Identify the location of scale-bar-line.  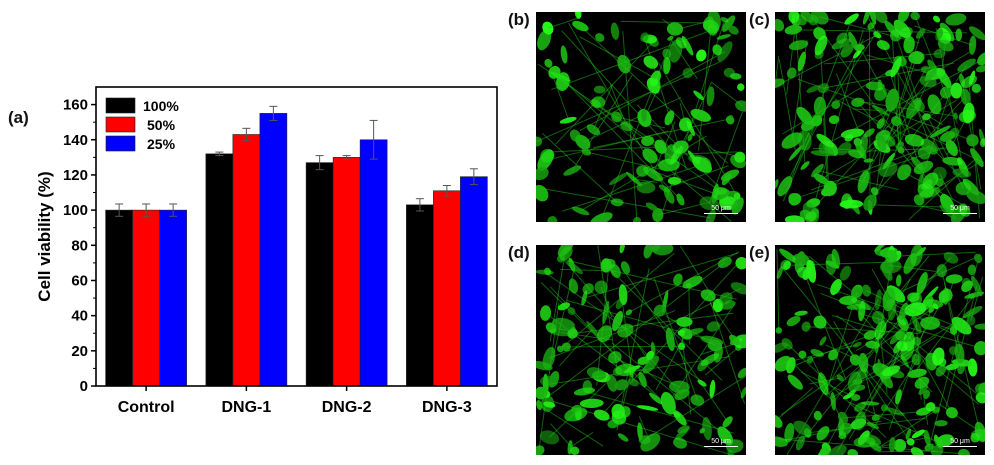
(960, 213).